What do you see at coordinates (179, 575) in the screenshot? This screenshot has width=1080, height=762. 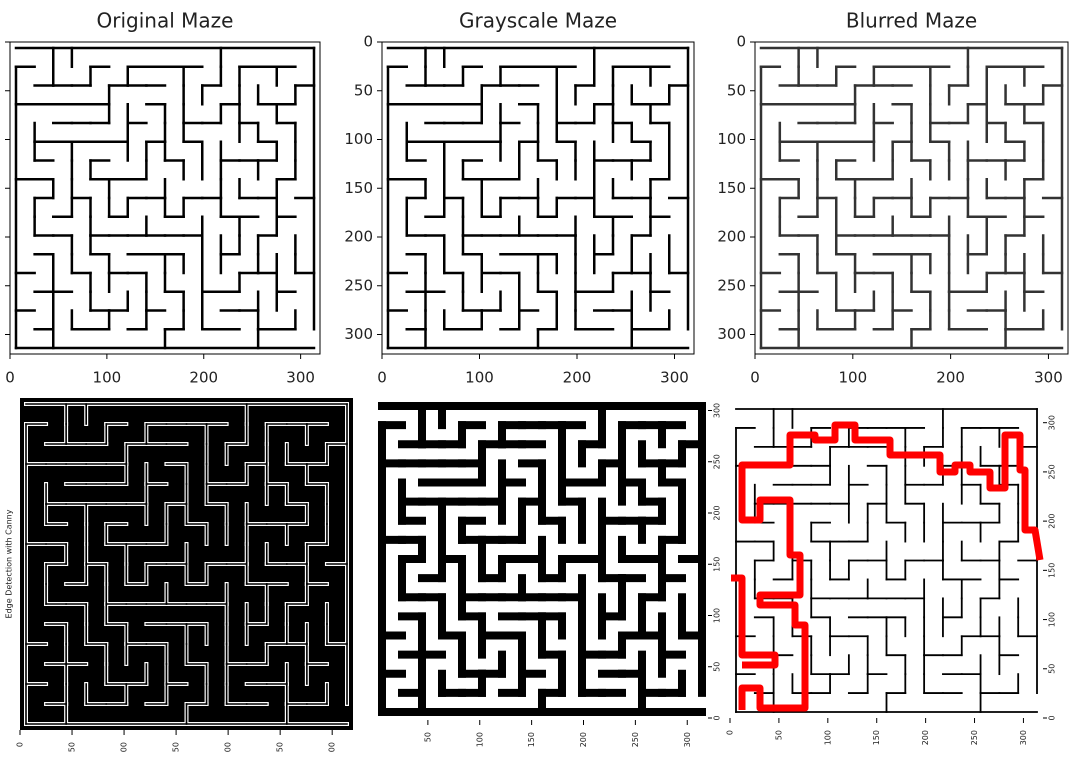 I see `panel: 0 50 00 50 00 50 00 Edge Detection with Canny` at bounding box center [179, 575].